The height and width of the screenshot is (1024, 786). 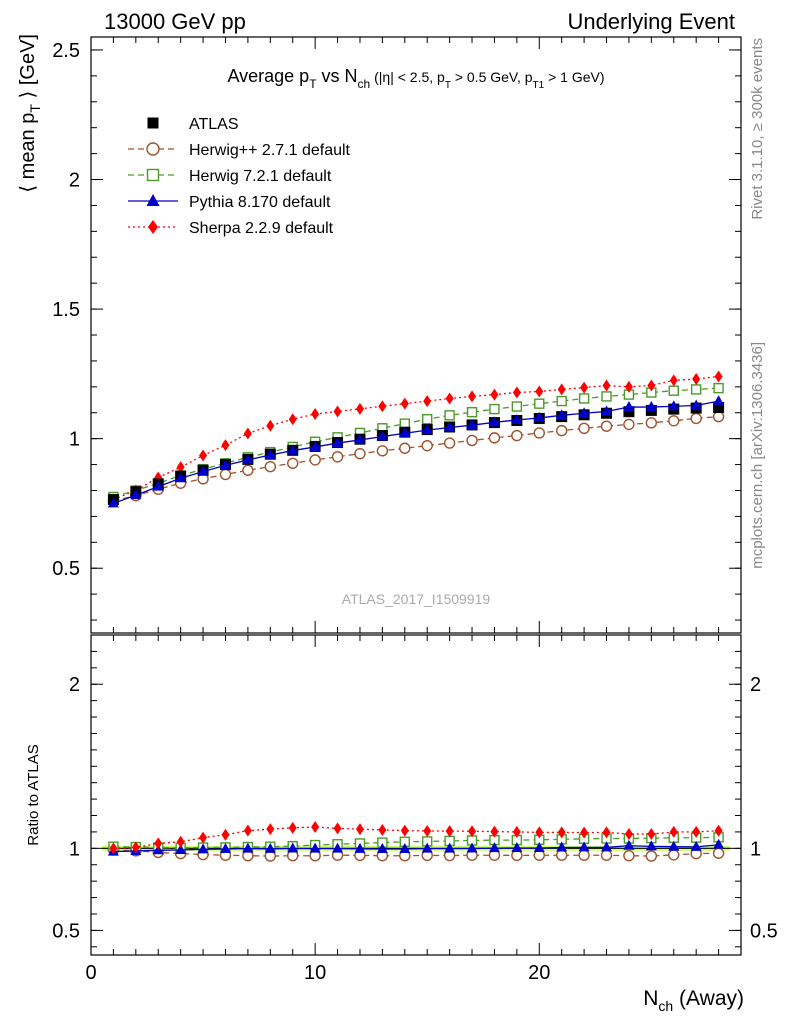 I want to click on y-tick-label: 1.5, so click(x=66, y=310).